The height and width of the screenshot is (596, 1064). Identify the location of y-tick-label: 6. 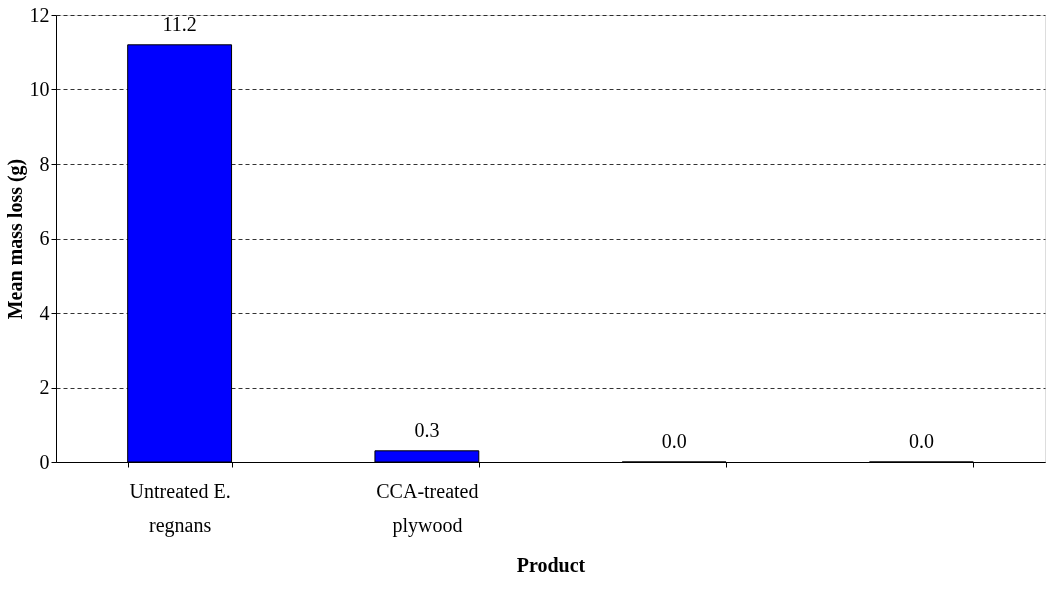
(44, 238).